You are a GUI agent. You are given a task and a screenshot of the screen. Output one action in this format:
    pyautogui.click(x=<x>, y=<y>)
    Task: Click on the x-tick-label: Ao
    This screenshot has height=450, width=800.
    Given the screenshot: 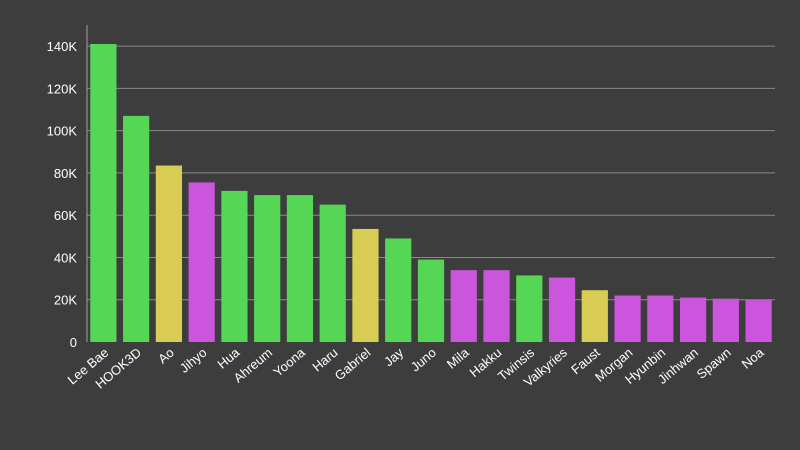 What is the action you would take?
    pyautogui.click(x=166, y=356)
    